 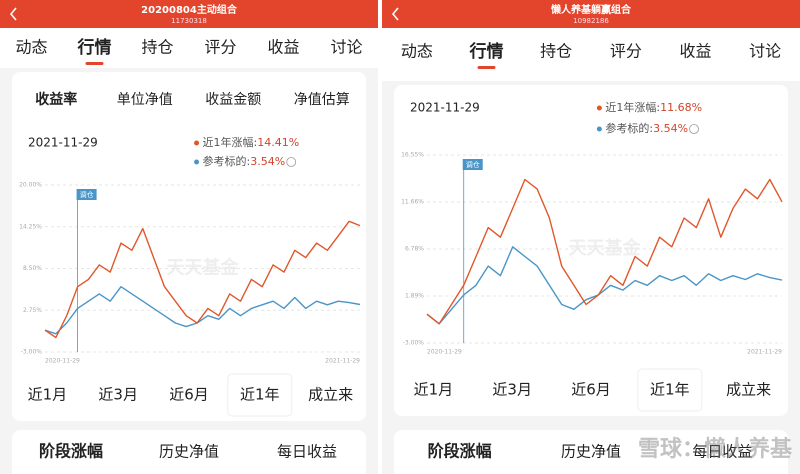 I want to click on y-tick-label: 11.66%, so click(x=412, y=202).